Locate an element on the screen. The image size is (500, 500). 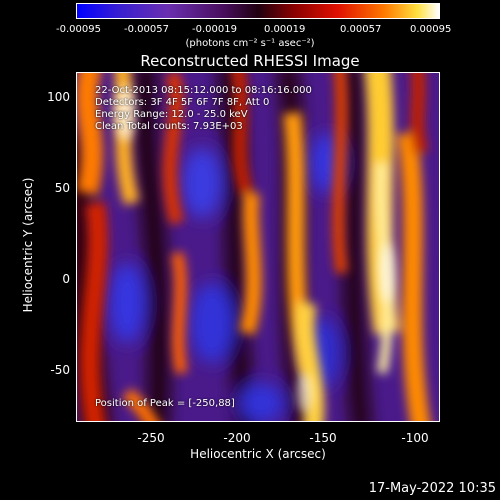
colorbar-tick: 0.00095 is located at coordinates (431, 29).